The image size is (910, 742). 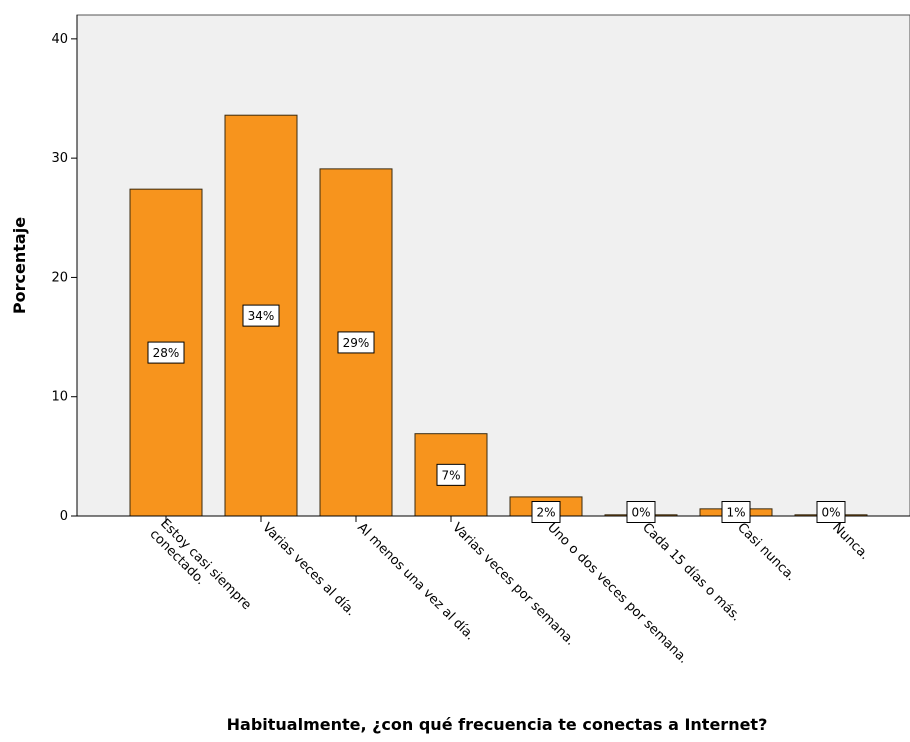 I want to click on data-label: 2%, so click(x=545, y=513).